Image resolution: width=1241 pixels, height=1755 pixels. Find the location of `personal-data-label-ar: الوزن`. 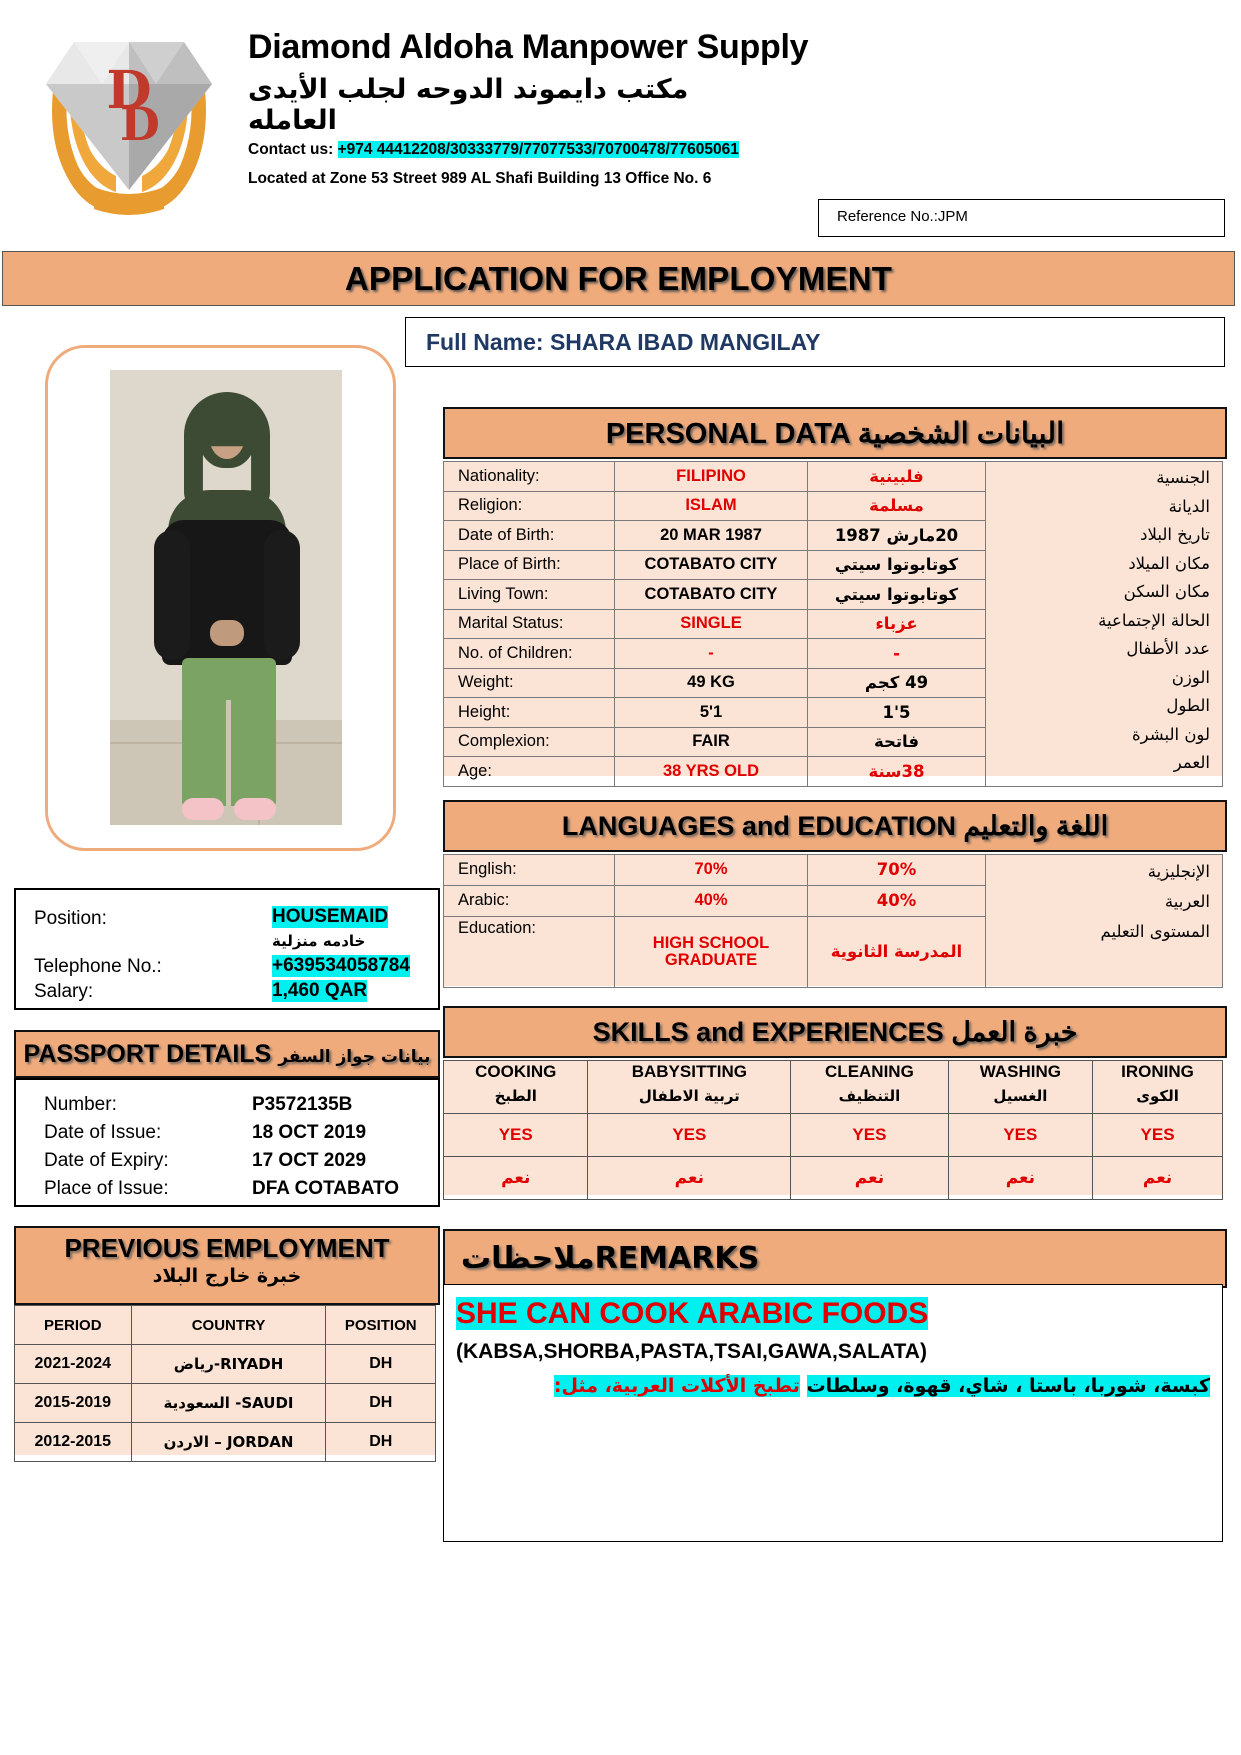

personal-data-label-ar: الوزن is located at coordinates (1190, 677).